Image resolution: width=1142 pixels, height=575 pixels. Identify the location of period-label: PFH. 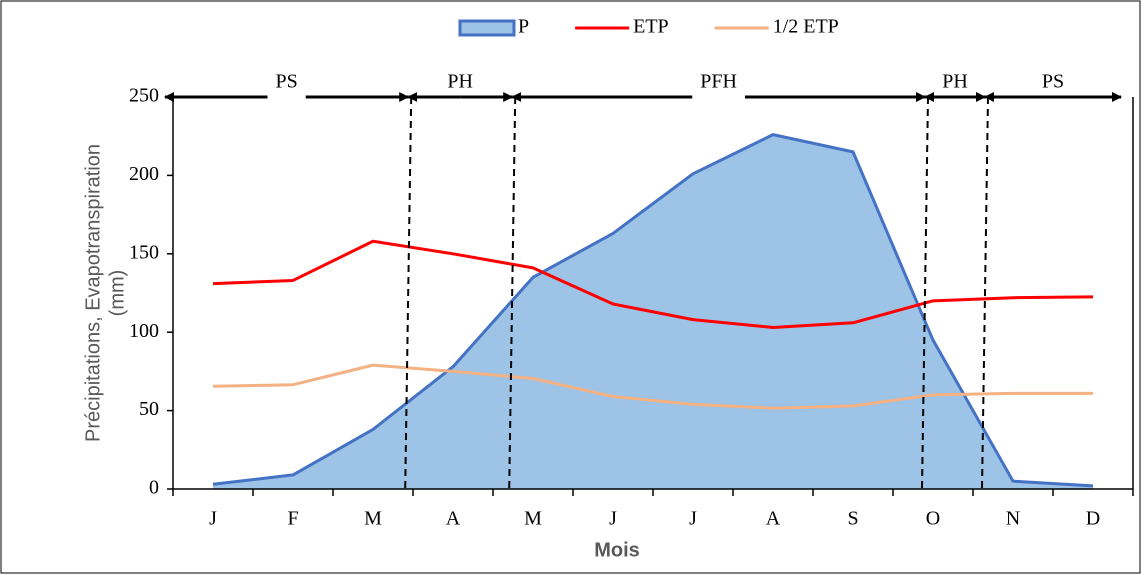
(718, 82).